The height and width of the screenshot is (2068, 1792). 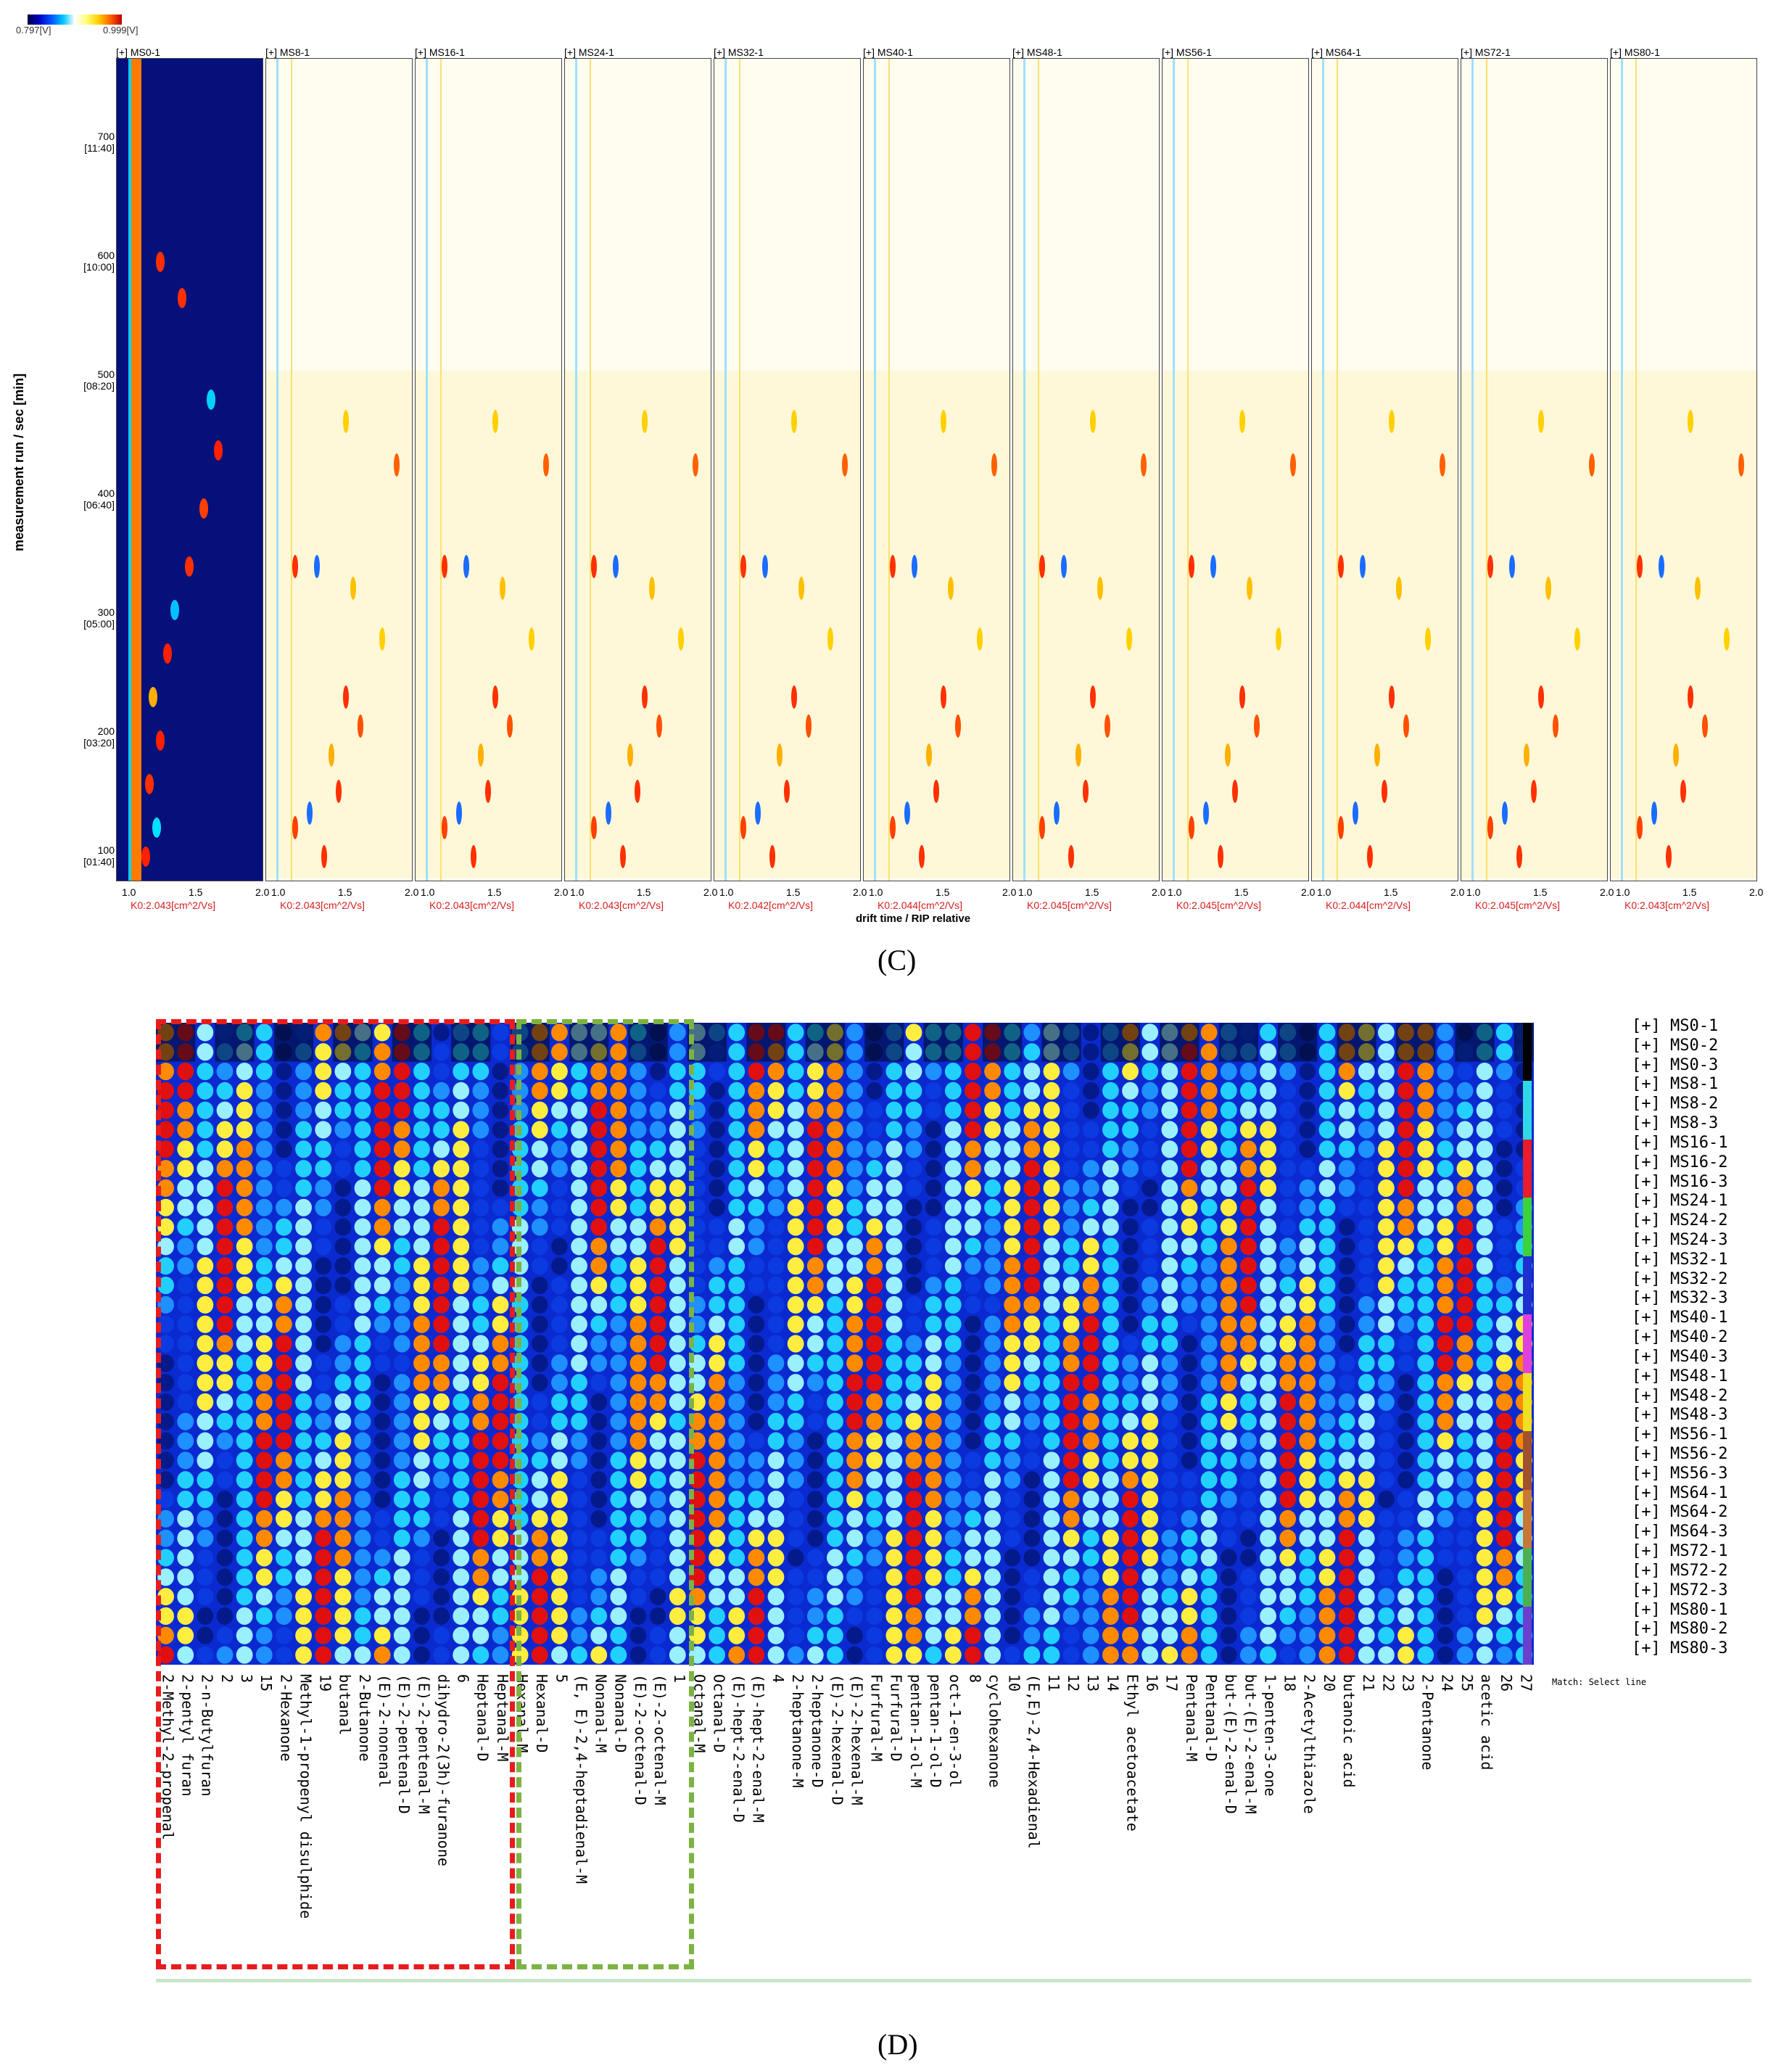 What do you see at coordinates (1191, 1718) in the screenshot?
I see `compound-column-label: Pentanal-M` at bounding box center [1191, 1718].